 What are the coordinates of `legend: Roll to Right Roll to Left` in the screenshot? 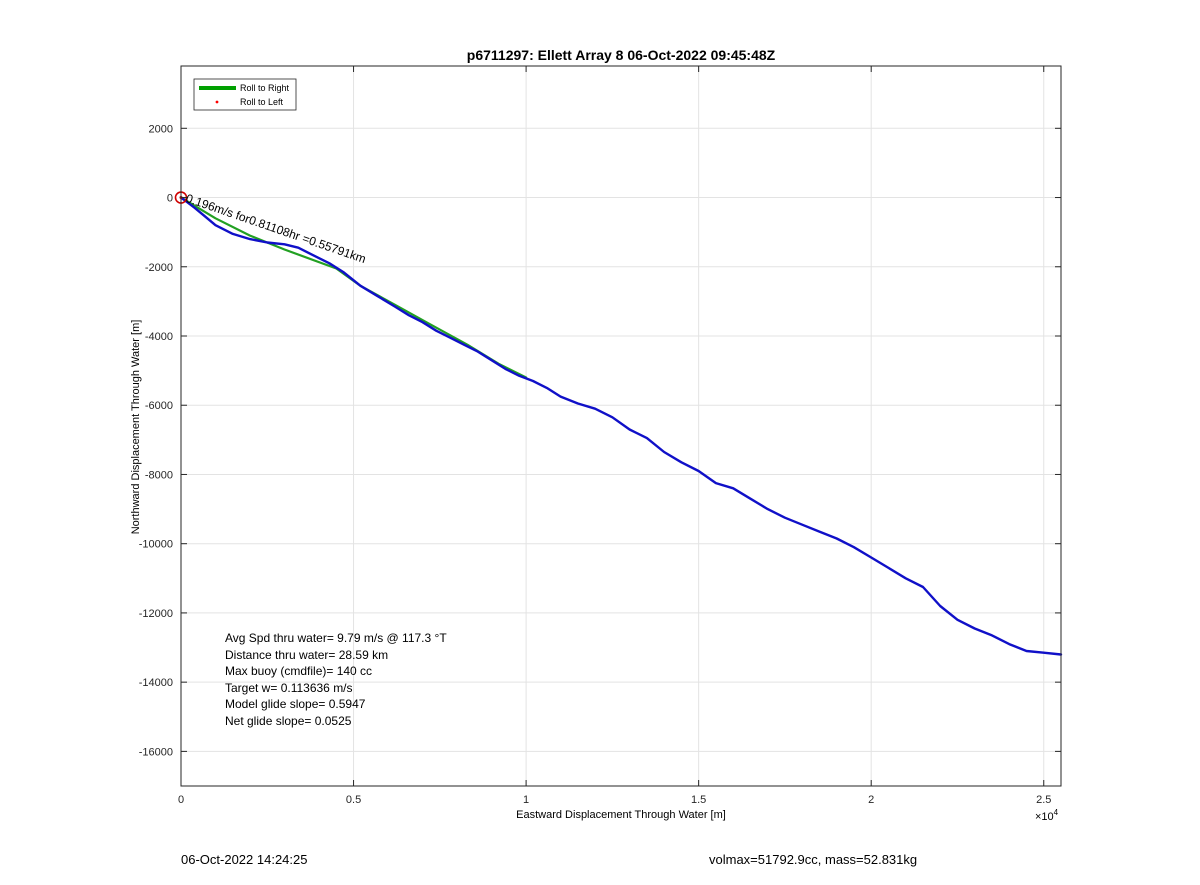 It's located at (245, 94).